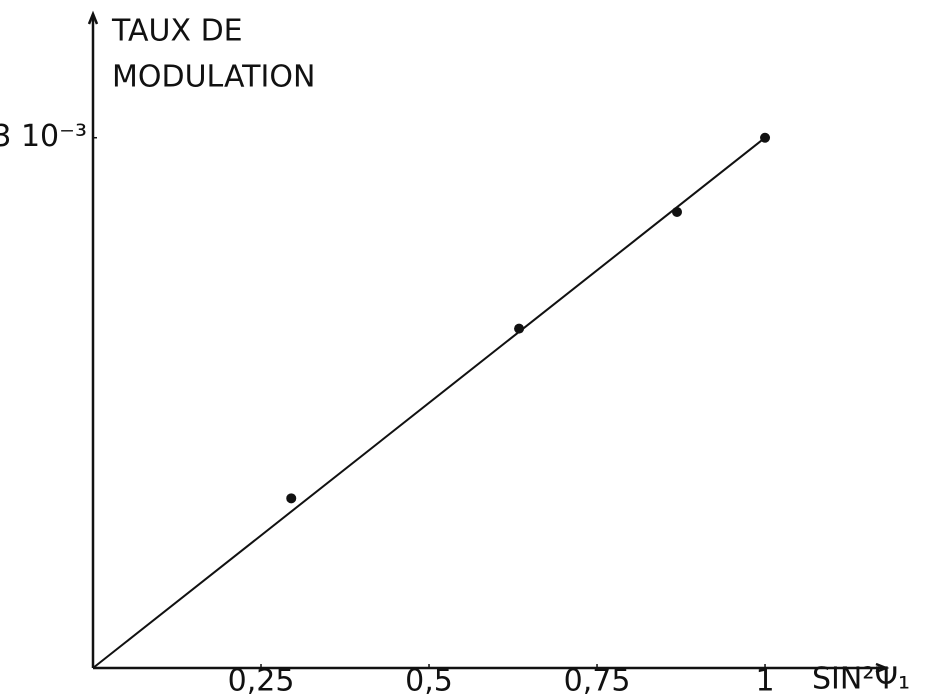 Image resolution: width=937 pixels, height=696 pixels. I want to click on x-tick-label: 0,25, so click(261, 680).